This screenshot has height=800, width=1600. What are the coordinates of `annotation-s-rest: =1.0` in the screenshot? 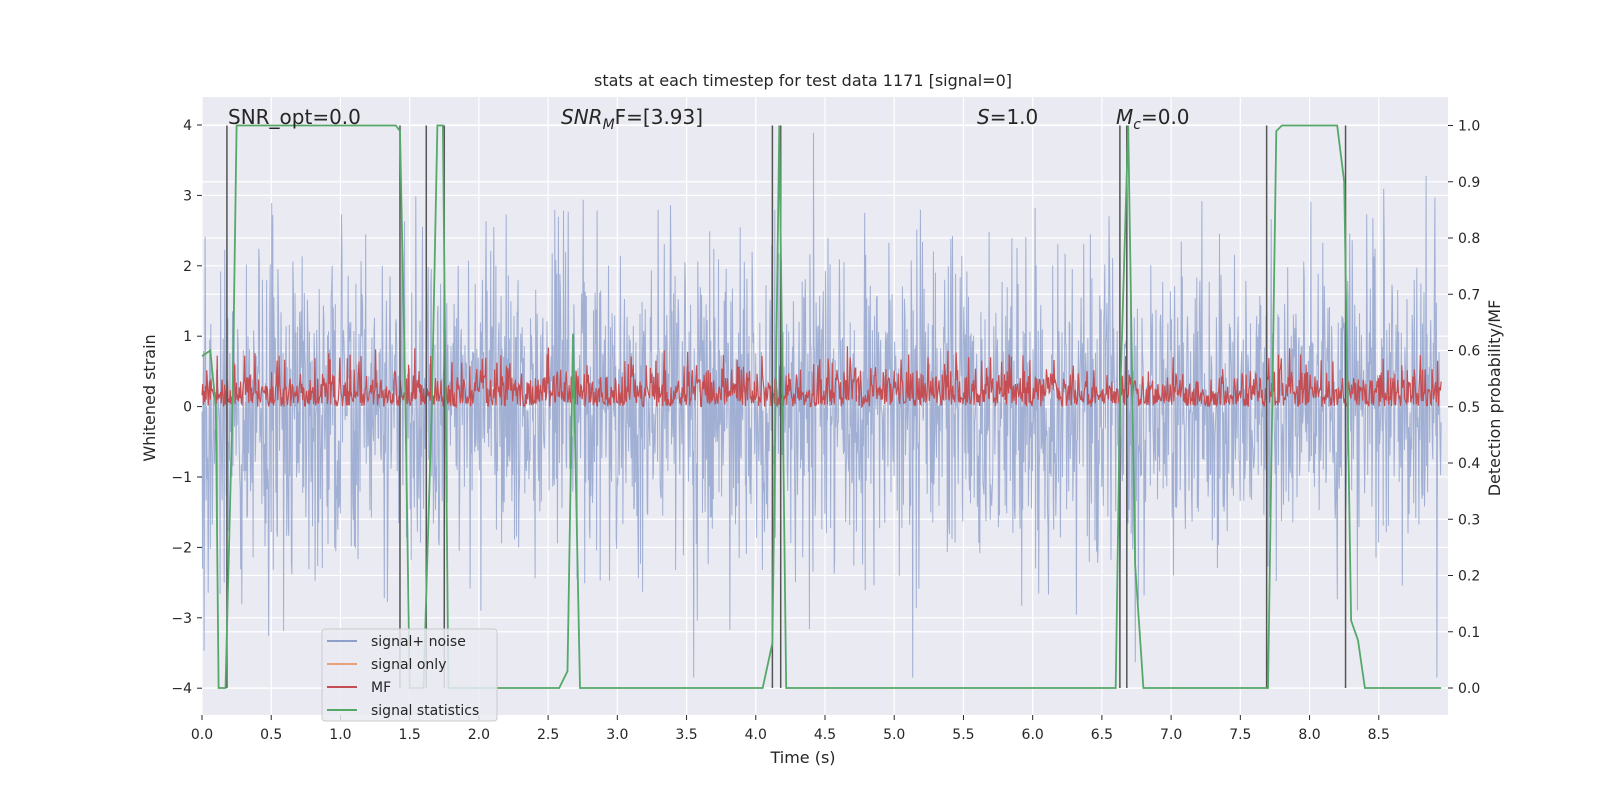 It's located at (1014, 117).